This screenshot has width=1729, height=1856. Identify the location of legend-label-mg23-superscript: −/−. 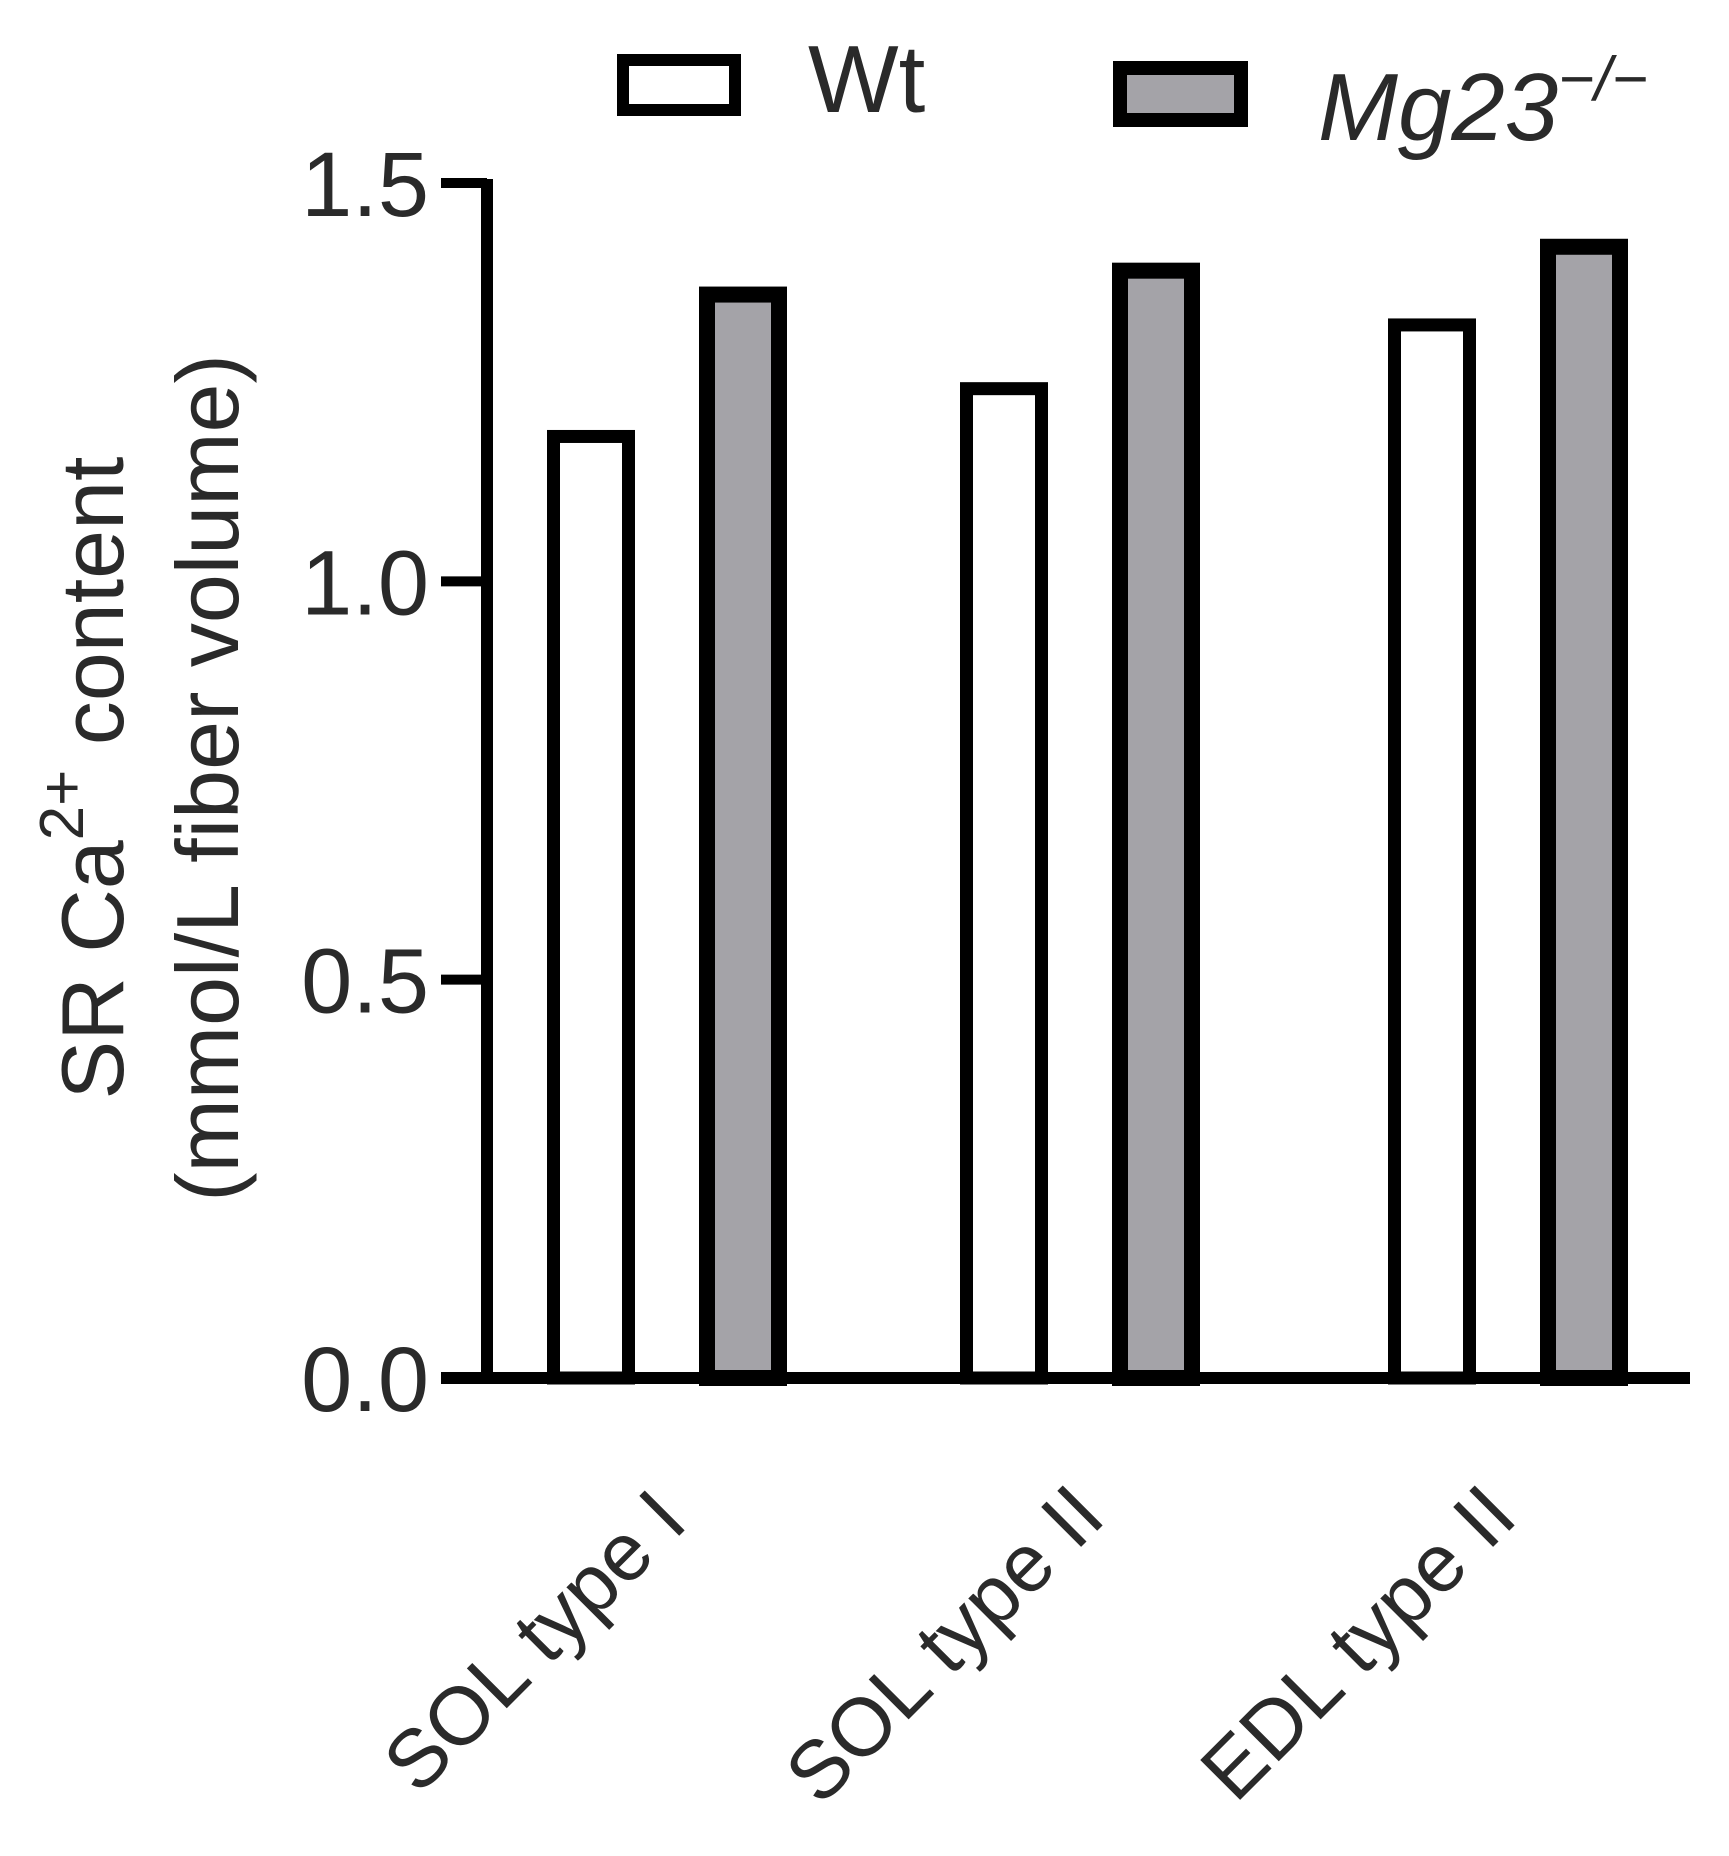
(1603, 79).